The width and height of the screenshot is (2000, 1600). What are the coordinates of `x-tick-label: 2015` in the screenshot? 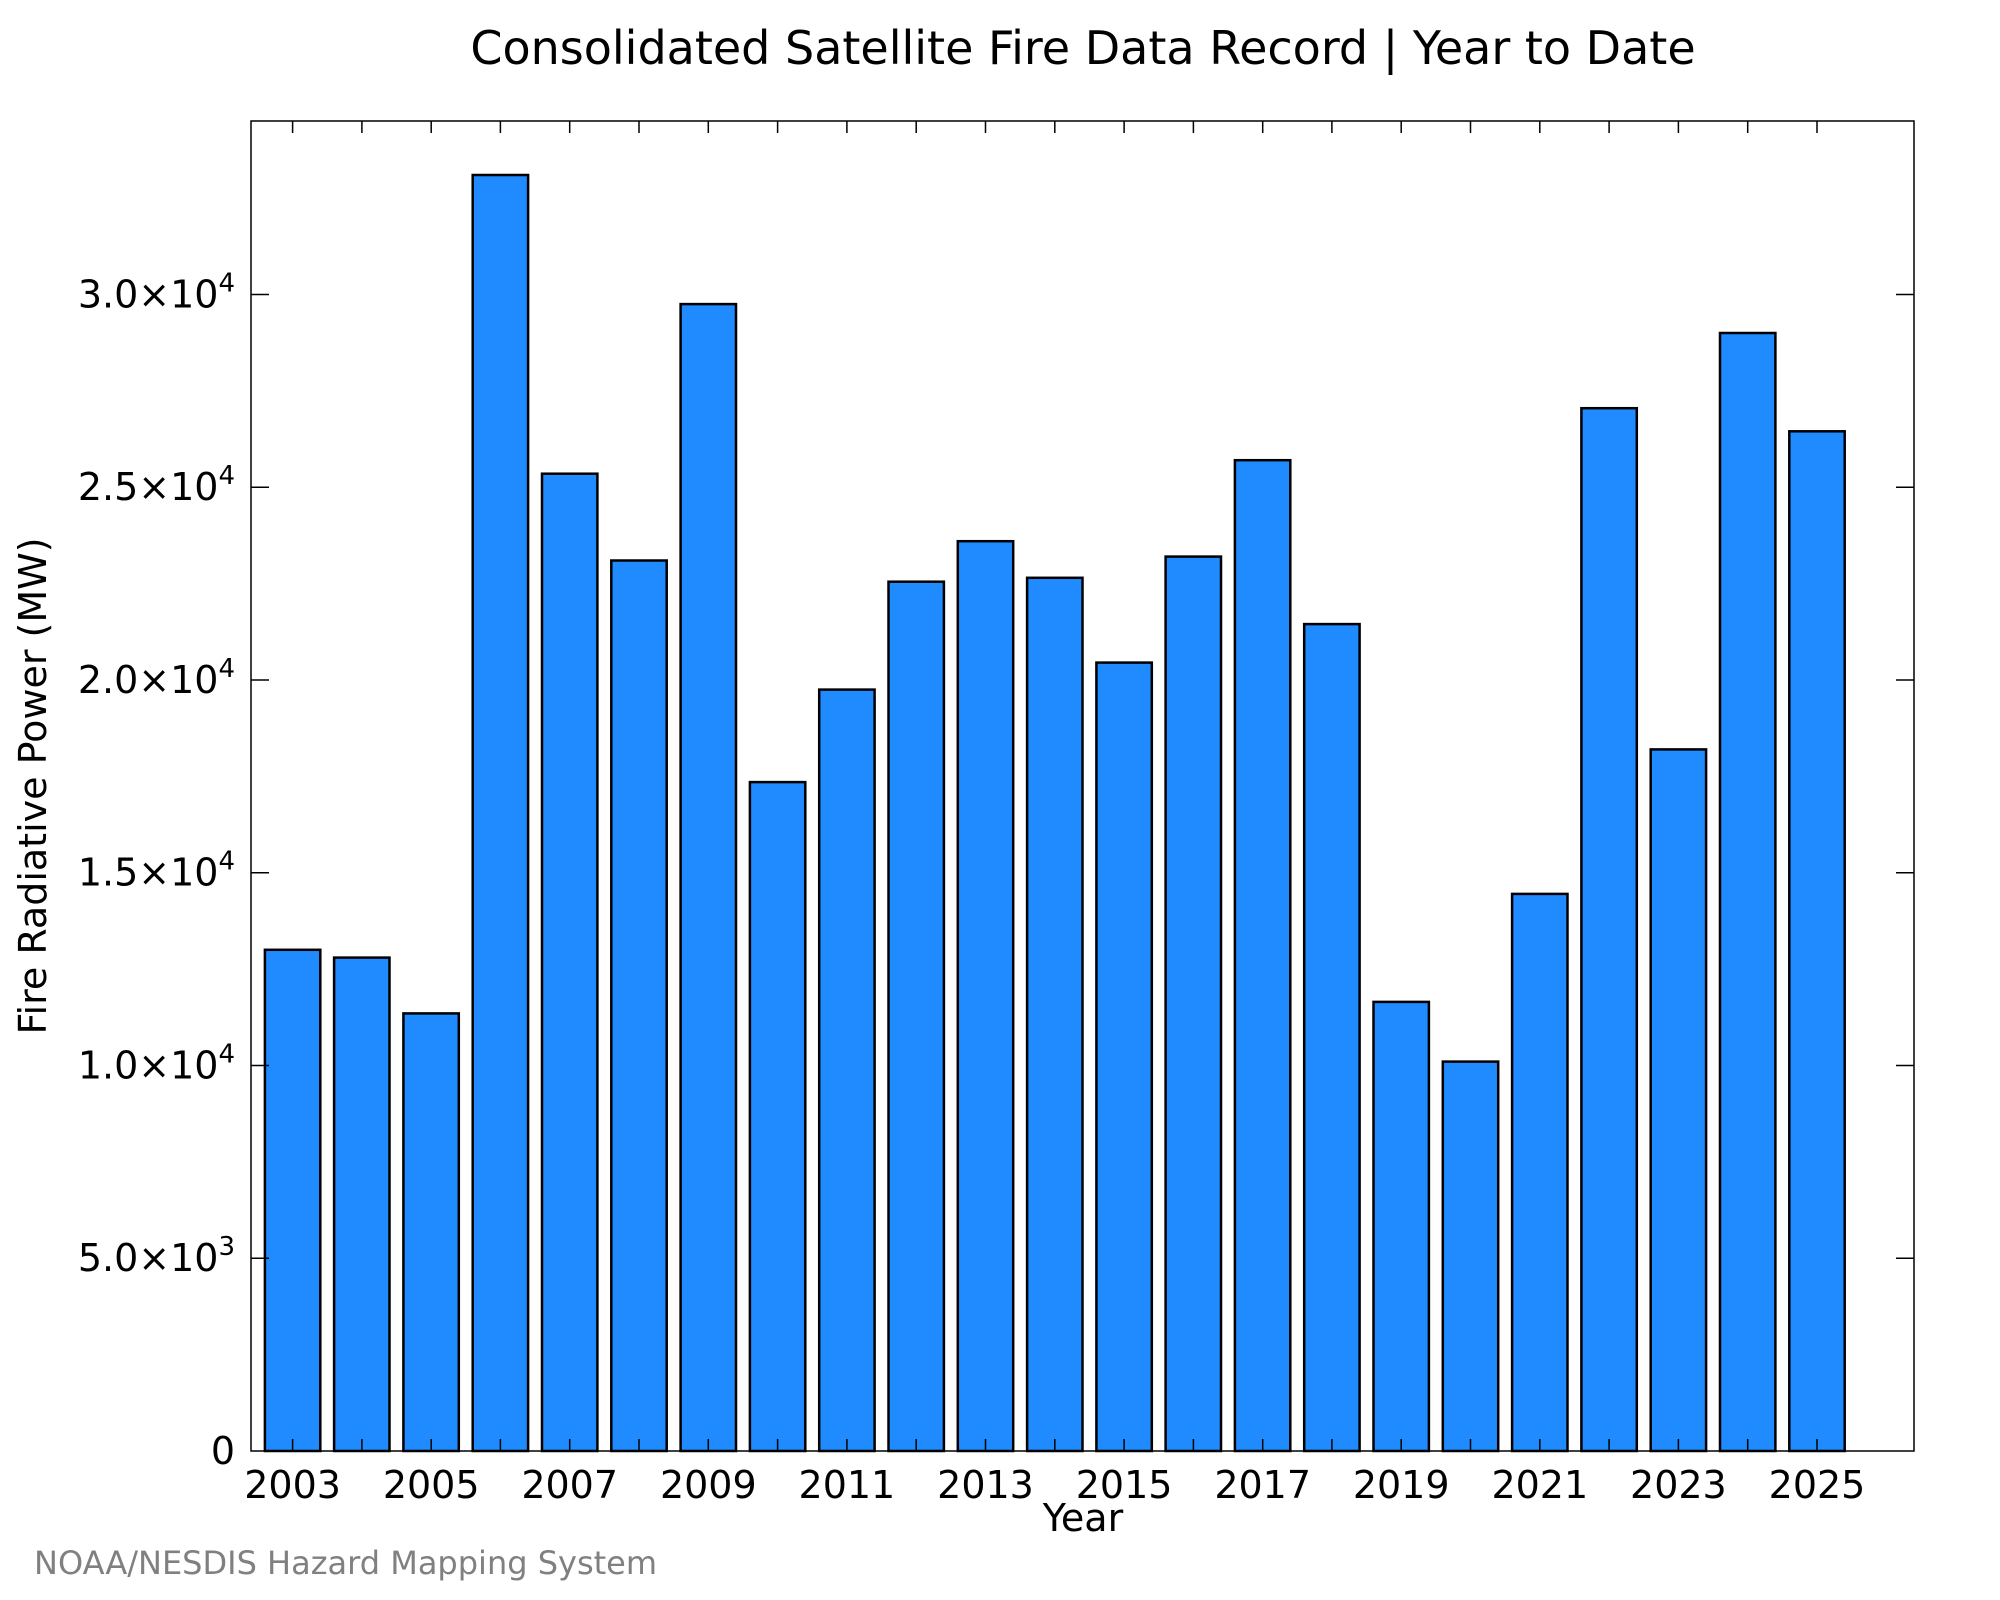 It's located at (1124, 1485).